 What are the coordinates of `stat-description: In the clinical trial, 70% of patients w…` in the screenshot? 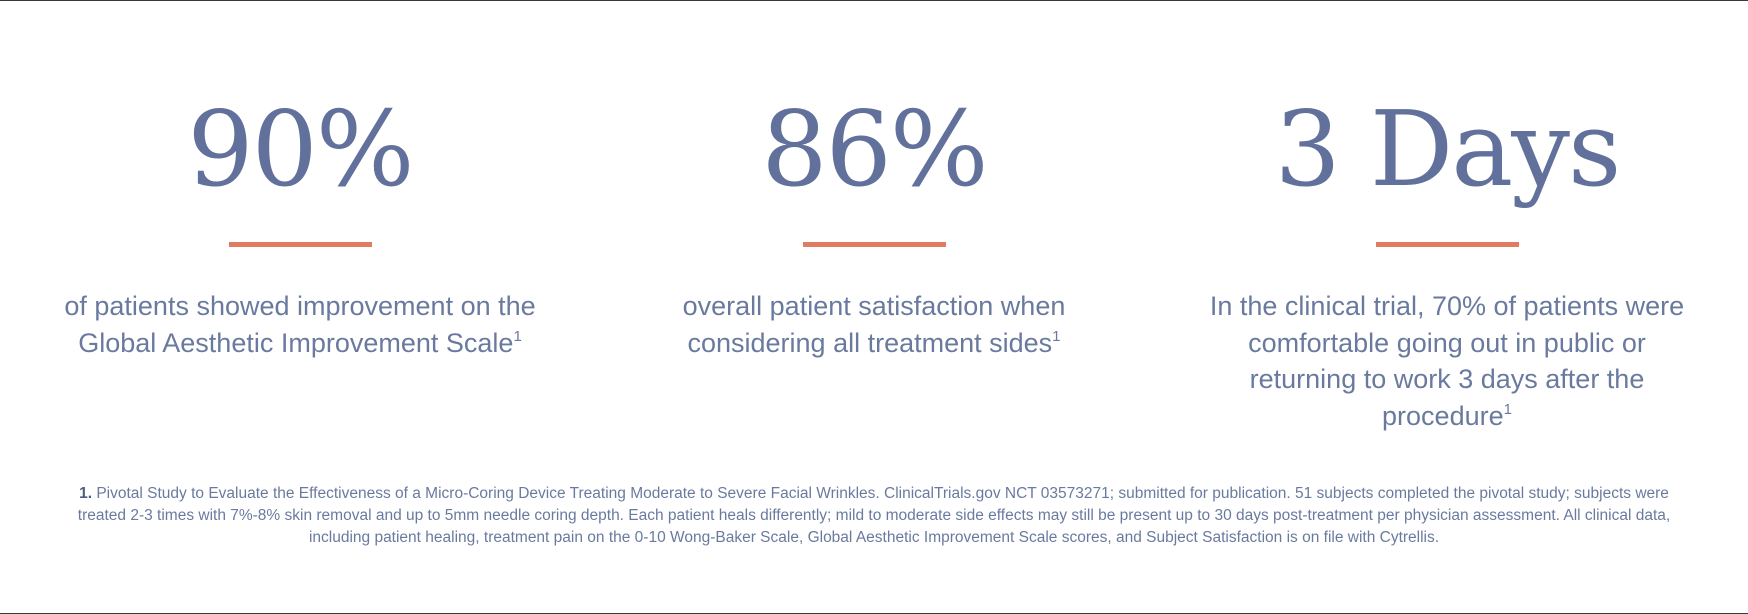 It's located at (1447, 361).